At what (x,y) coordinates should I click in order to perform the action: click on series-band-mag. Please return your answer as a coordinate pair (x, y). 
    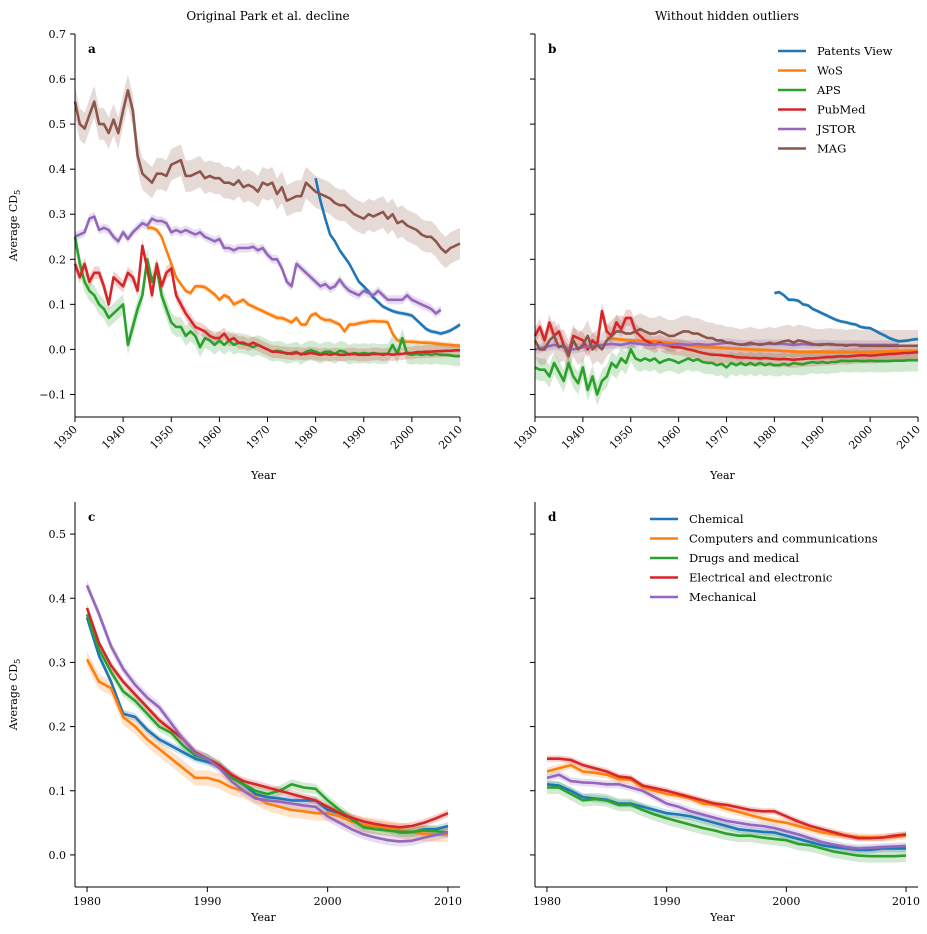
    Looking at the image, I should click on (267, 171).